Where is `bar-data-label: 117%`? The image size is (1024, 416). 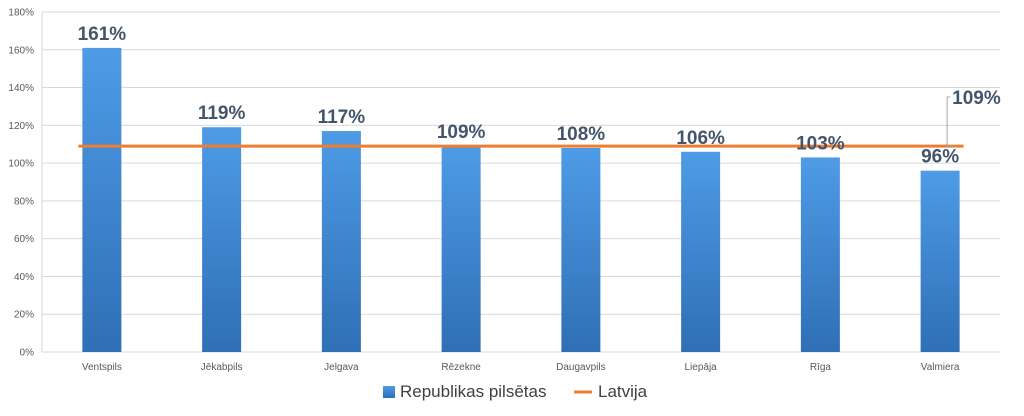
bar-data-label: 117% is located at coordinates (342, 117).